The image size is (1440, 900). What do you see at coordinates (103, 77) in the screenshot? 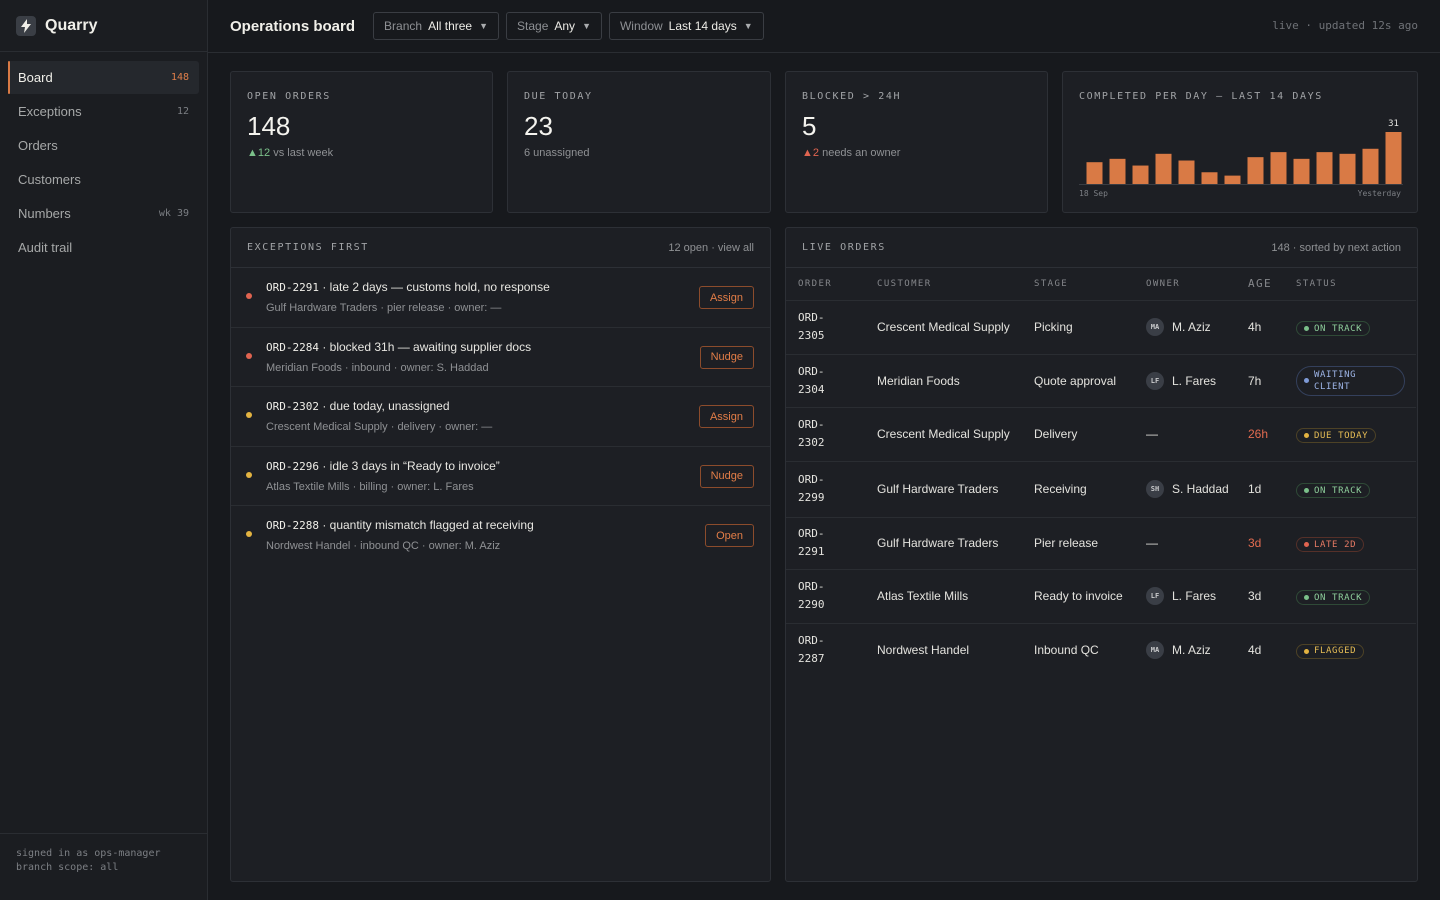
I see `sidebar-item-board: Board 148` at bounding box center [103, 77].